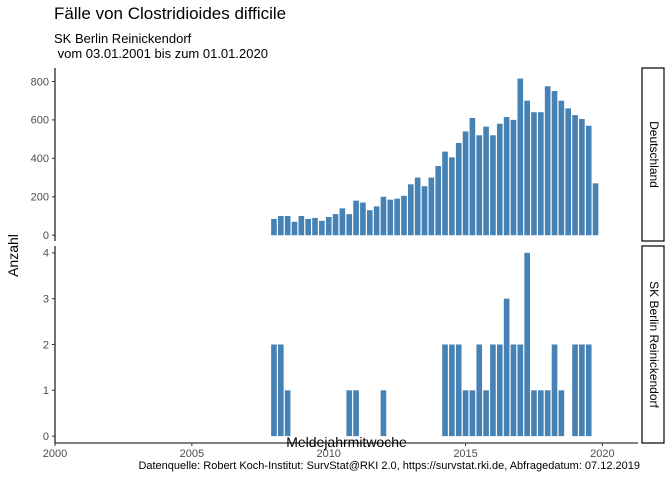 The height and width of the screenshot is (480, 672). I want to click on x-tick-label: 2005, so click(192, 454).